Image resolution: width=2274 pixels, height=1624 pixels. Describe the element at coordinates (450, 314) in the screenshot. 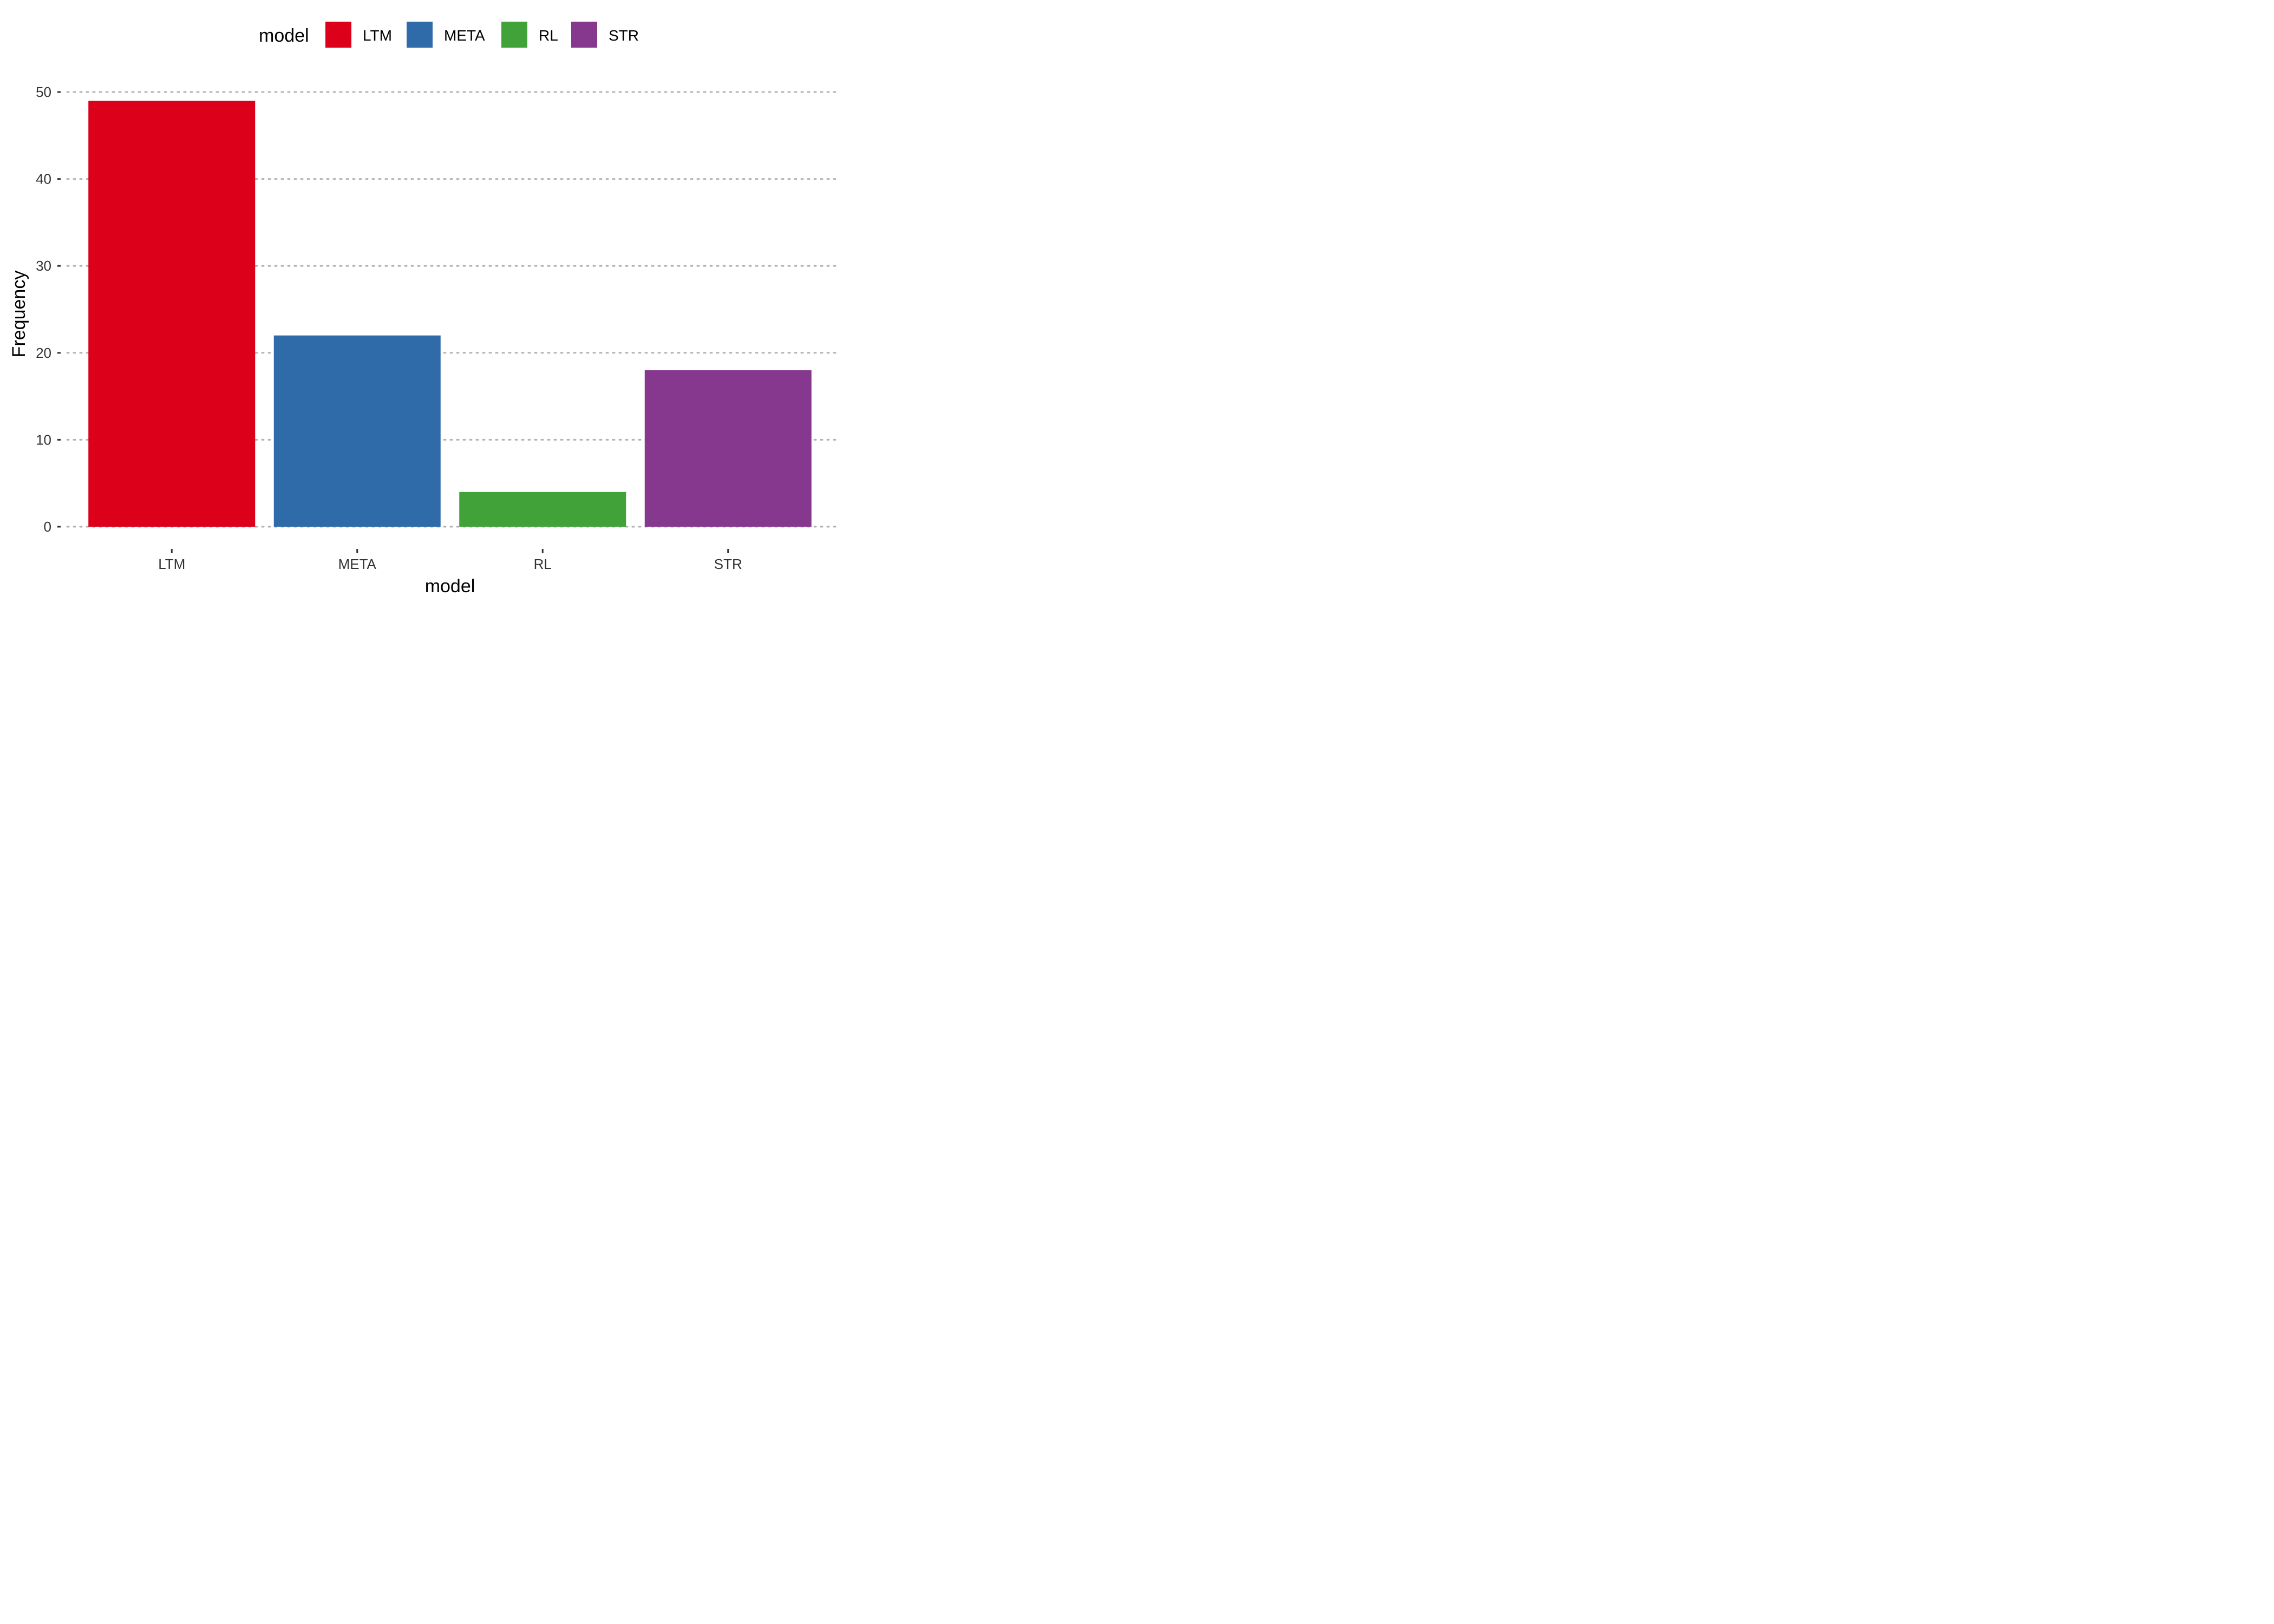

I see `bars` at that location.